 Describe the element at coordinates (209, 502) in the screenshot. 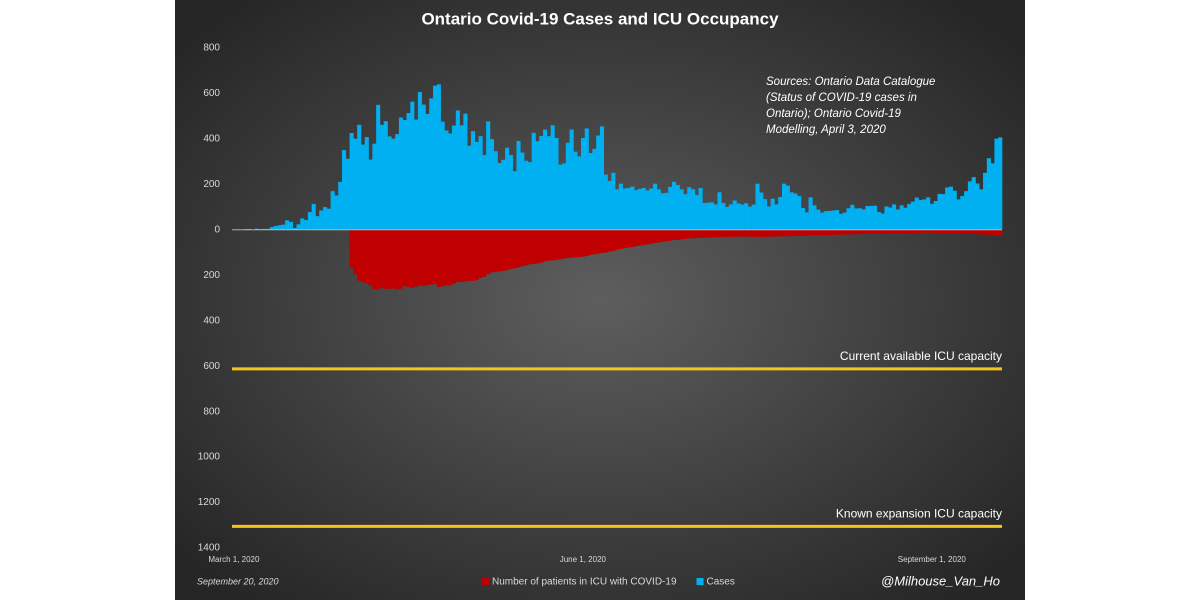

I see `y-tick-label: 1200` at that location.